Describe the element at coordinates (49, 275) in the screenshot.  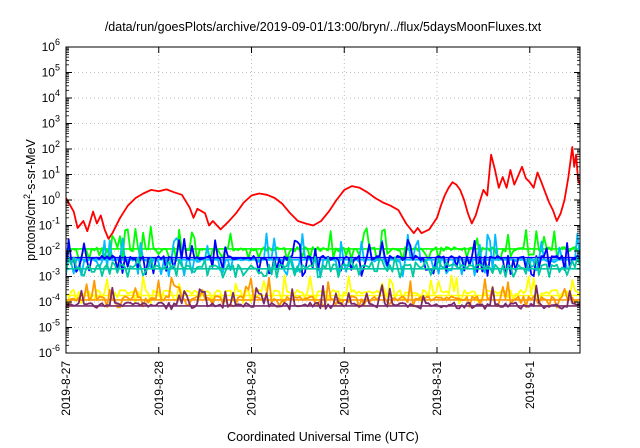
I see `y-tick-label: 10⁻³` at that location.